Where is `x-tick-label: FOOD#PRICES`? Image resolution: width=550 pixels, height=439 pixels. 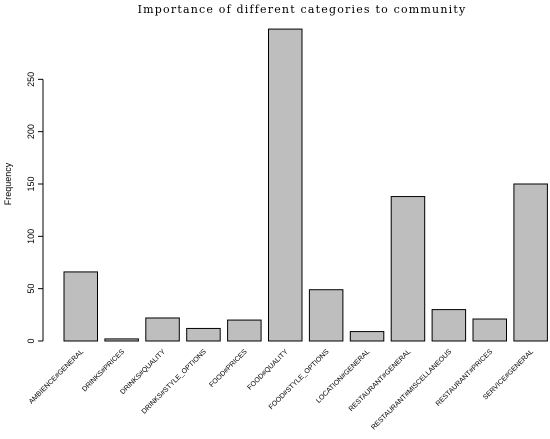
x-tick-label: FOOD#PRICES is located at coordinates (228, 368).